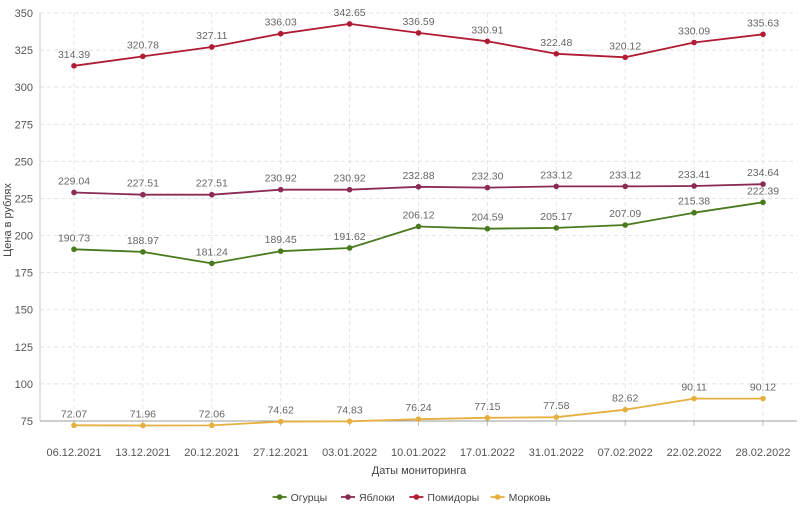 This screenshot has height=508, width=800. I want to click on x-tick-label: 17.01.2022, so click(487, 453).